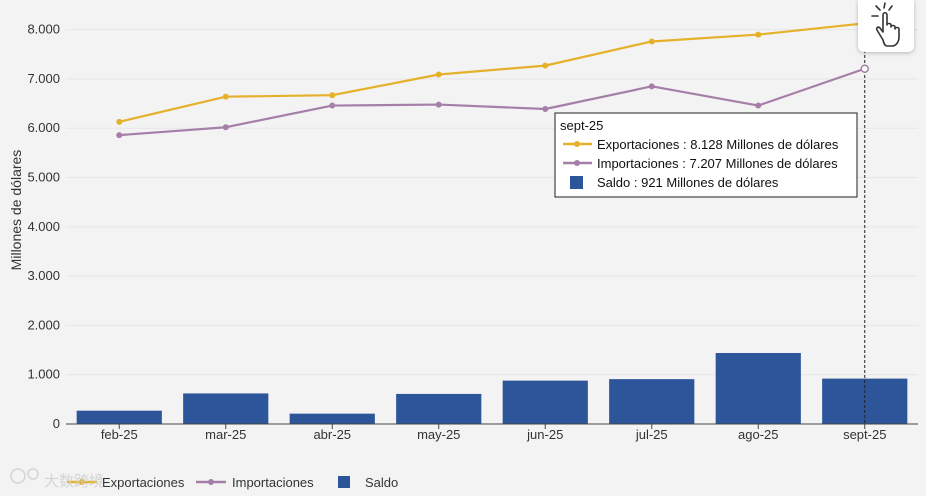 The height and width of the screenshot is (496, 926). Describe the element at coordinates (211, 482) in the screenshot. I see `legend-swatch-dot-importaciones` at that location.